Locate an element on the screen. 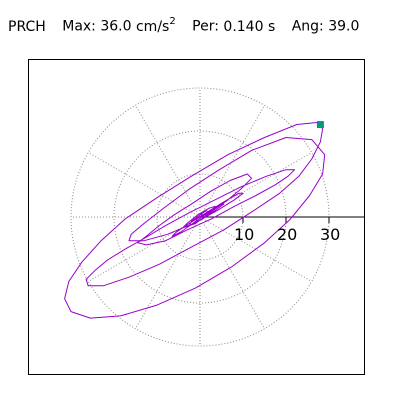  per-value: 0.140 s is located at coordinates (249, 26).